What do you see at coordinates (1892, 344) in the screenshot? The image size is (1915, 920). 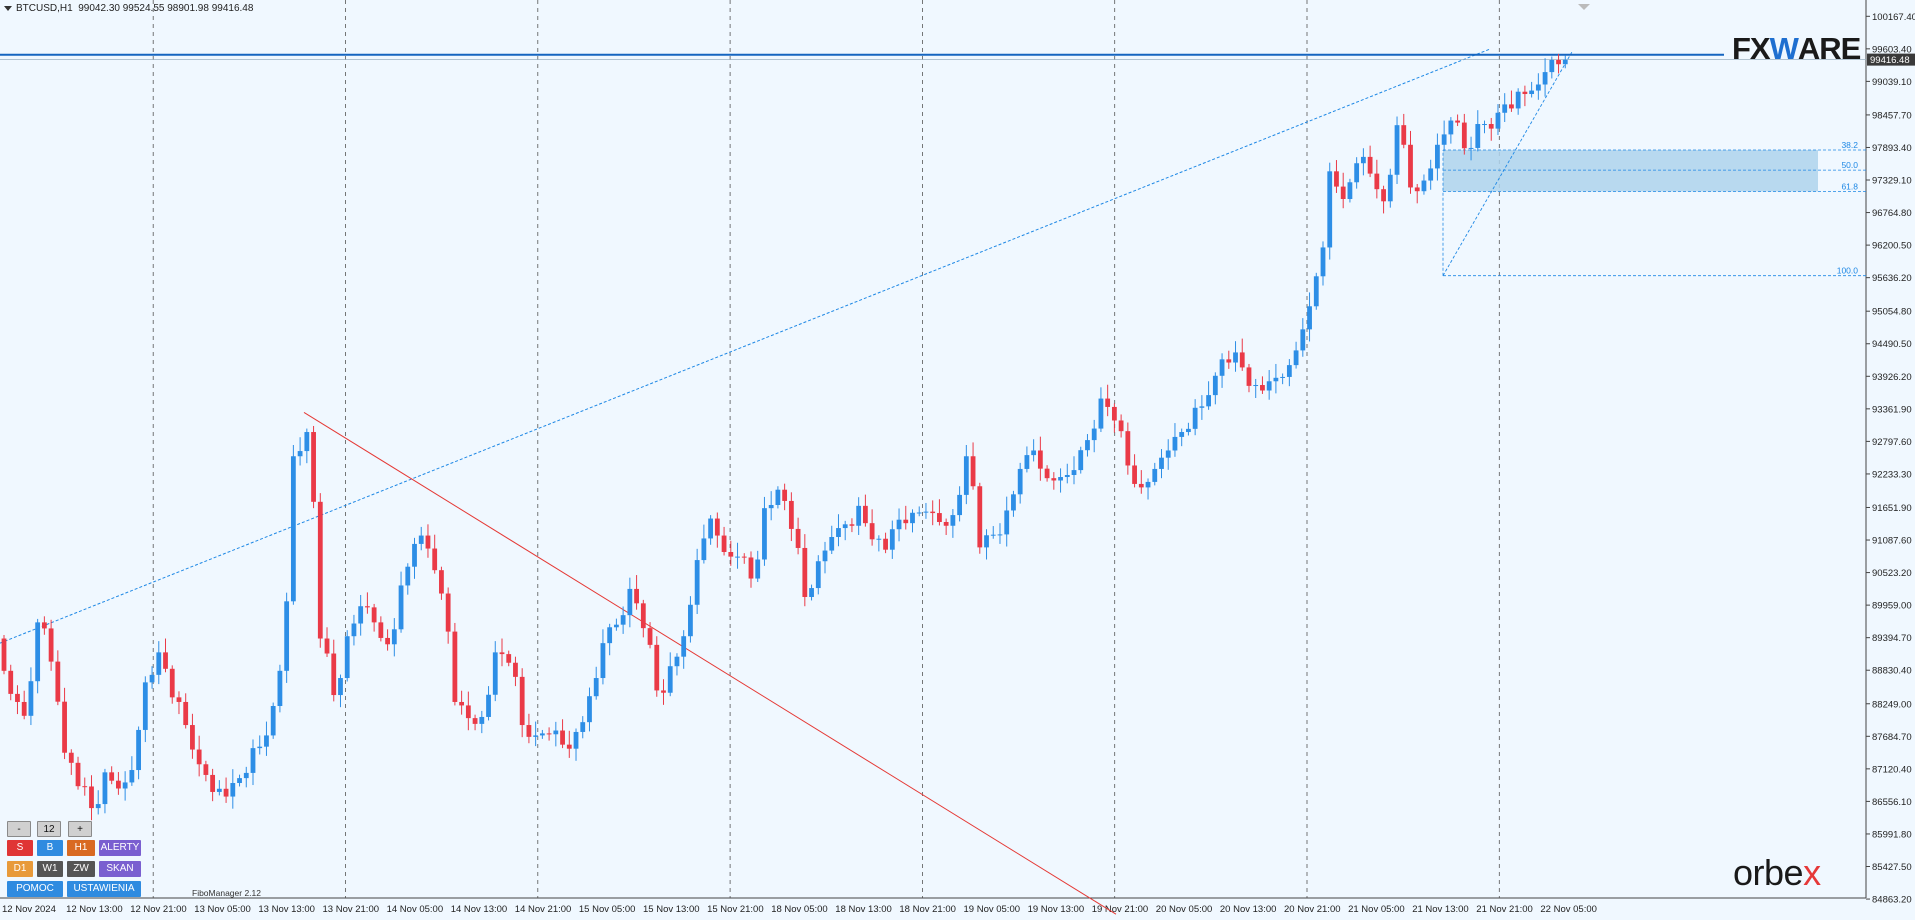 I see `y-tick-label: 94490.50` at bounding box center [1892, 344].